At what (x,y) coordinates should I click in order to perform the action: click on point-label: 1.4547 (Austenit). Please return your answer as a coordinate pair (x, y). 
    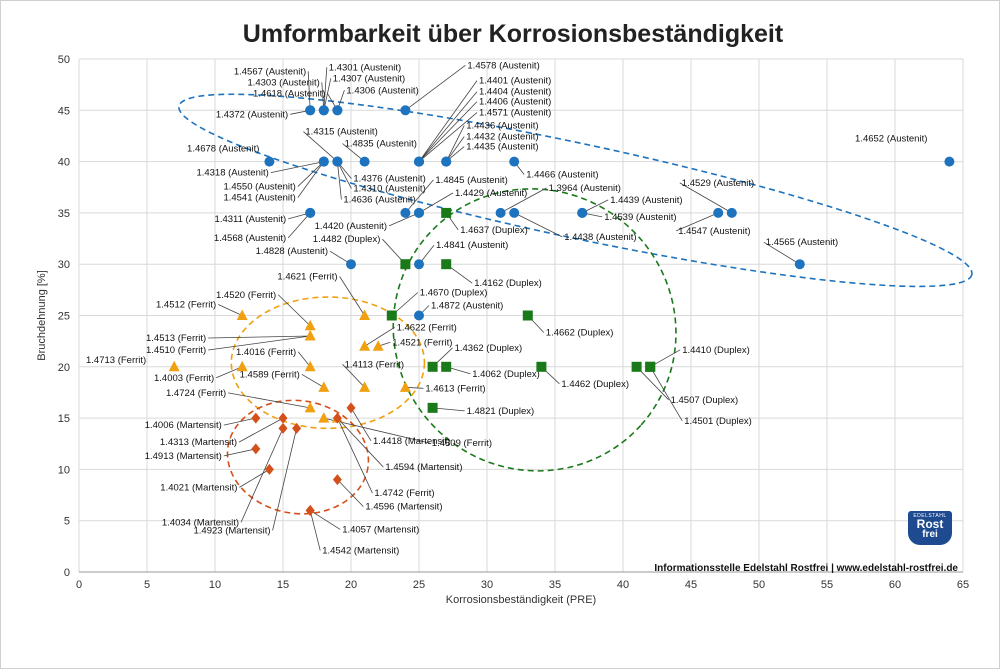
    Looking at the image, I should click on (714, 231).